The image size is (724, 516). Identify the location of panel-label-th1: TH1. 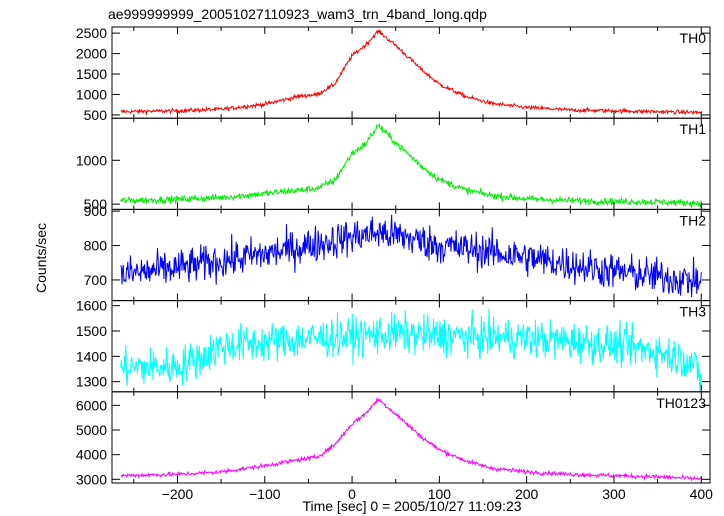
(693, 129).